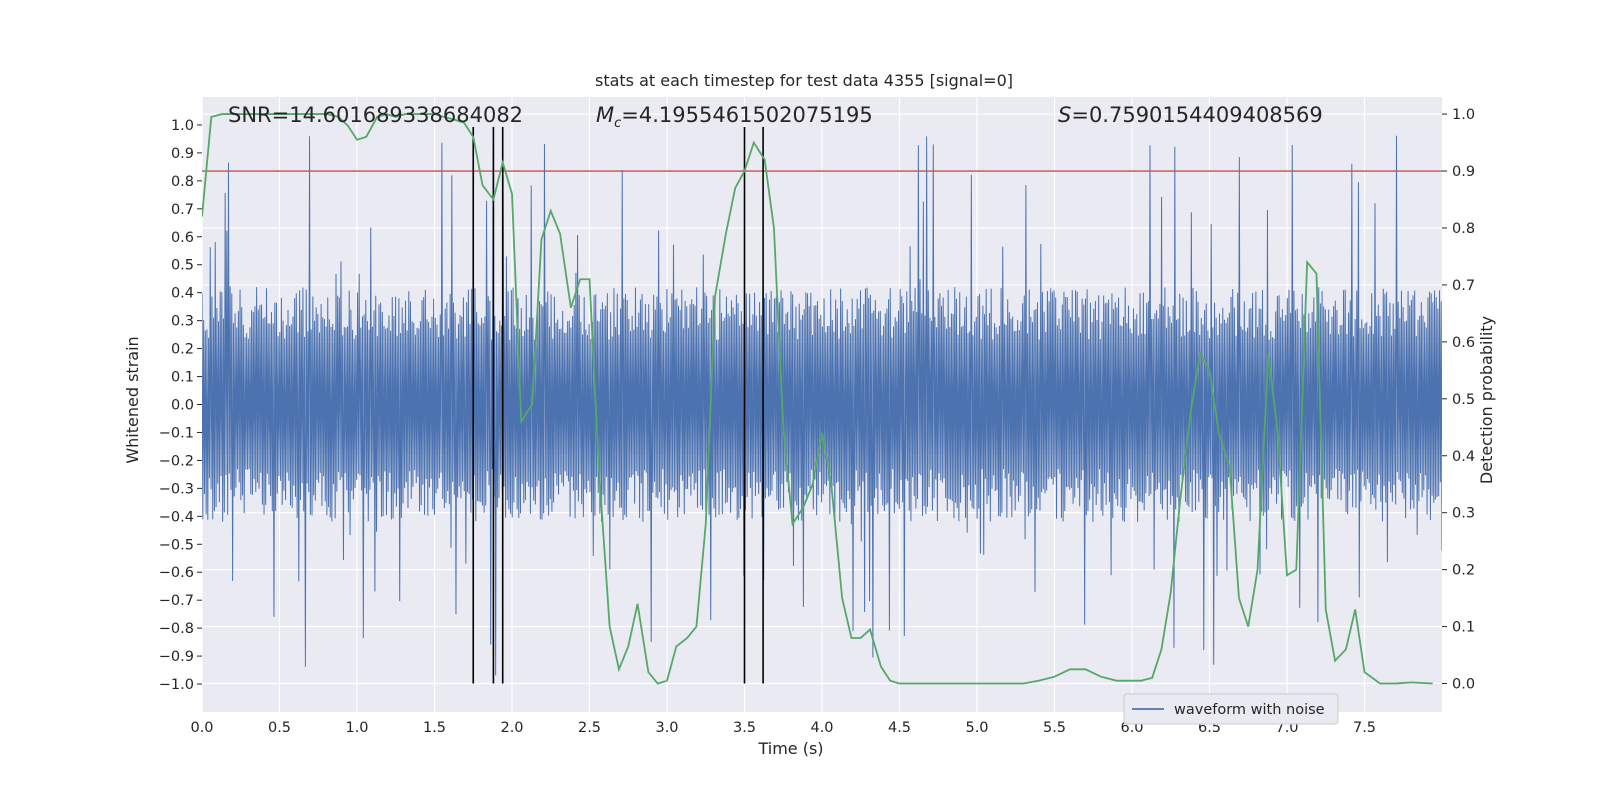 Image resolution: width=1600 pixels, height=800 pixels. Describe the element at coordinates (746, 115) in the screenshot. I see `chirp-mass-value: =4.1955461502075195` at that location.